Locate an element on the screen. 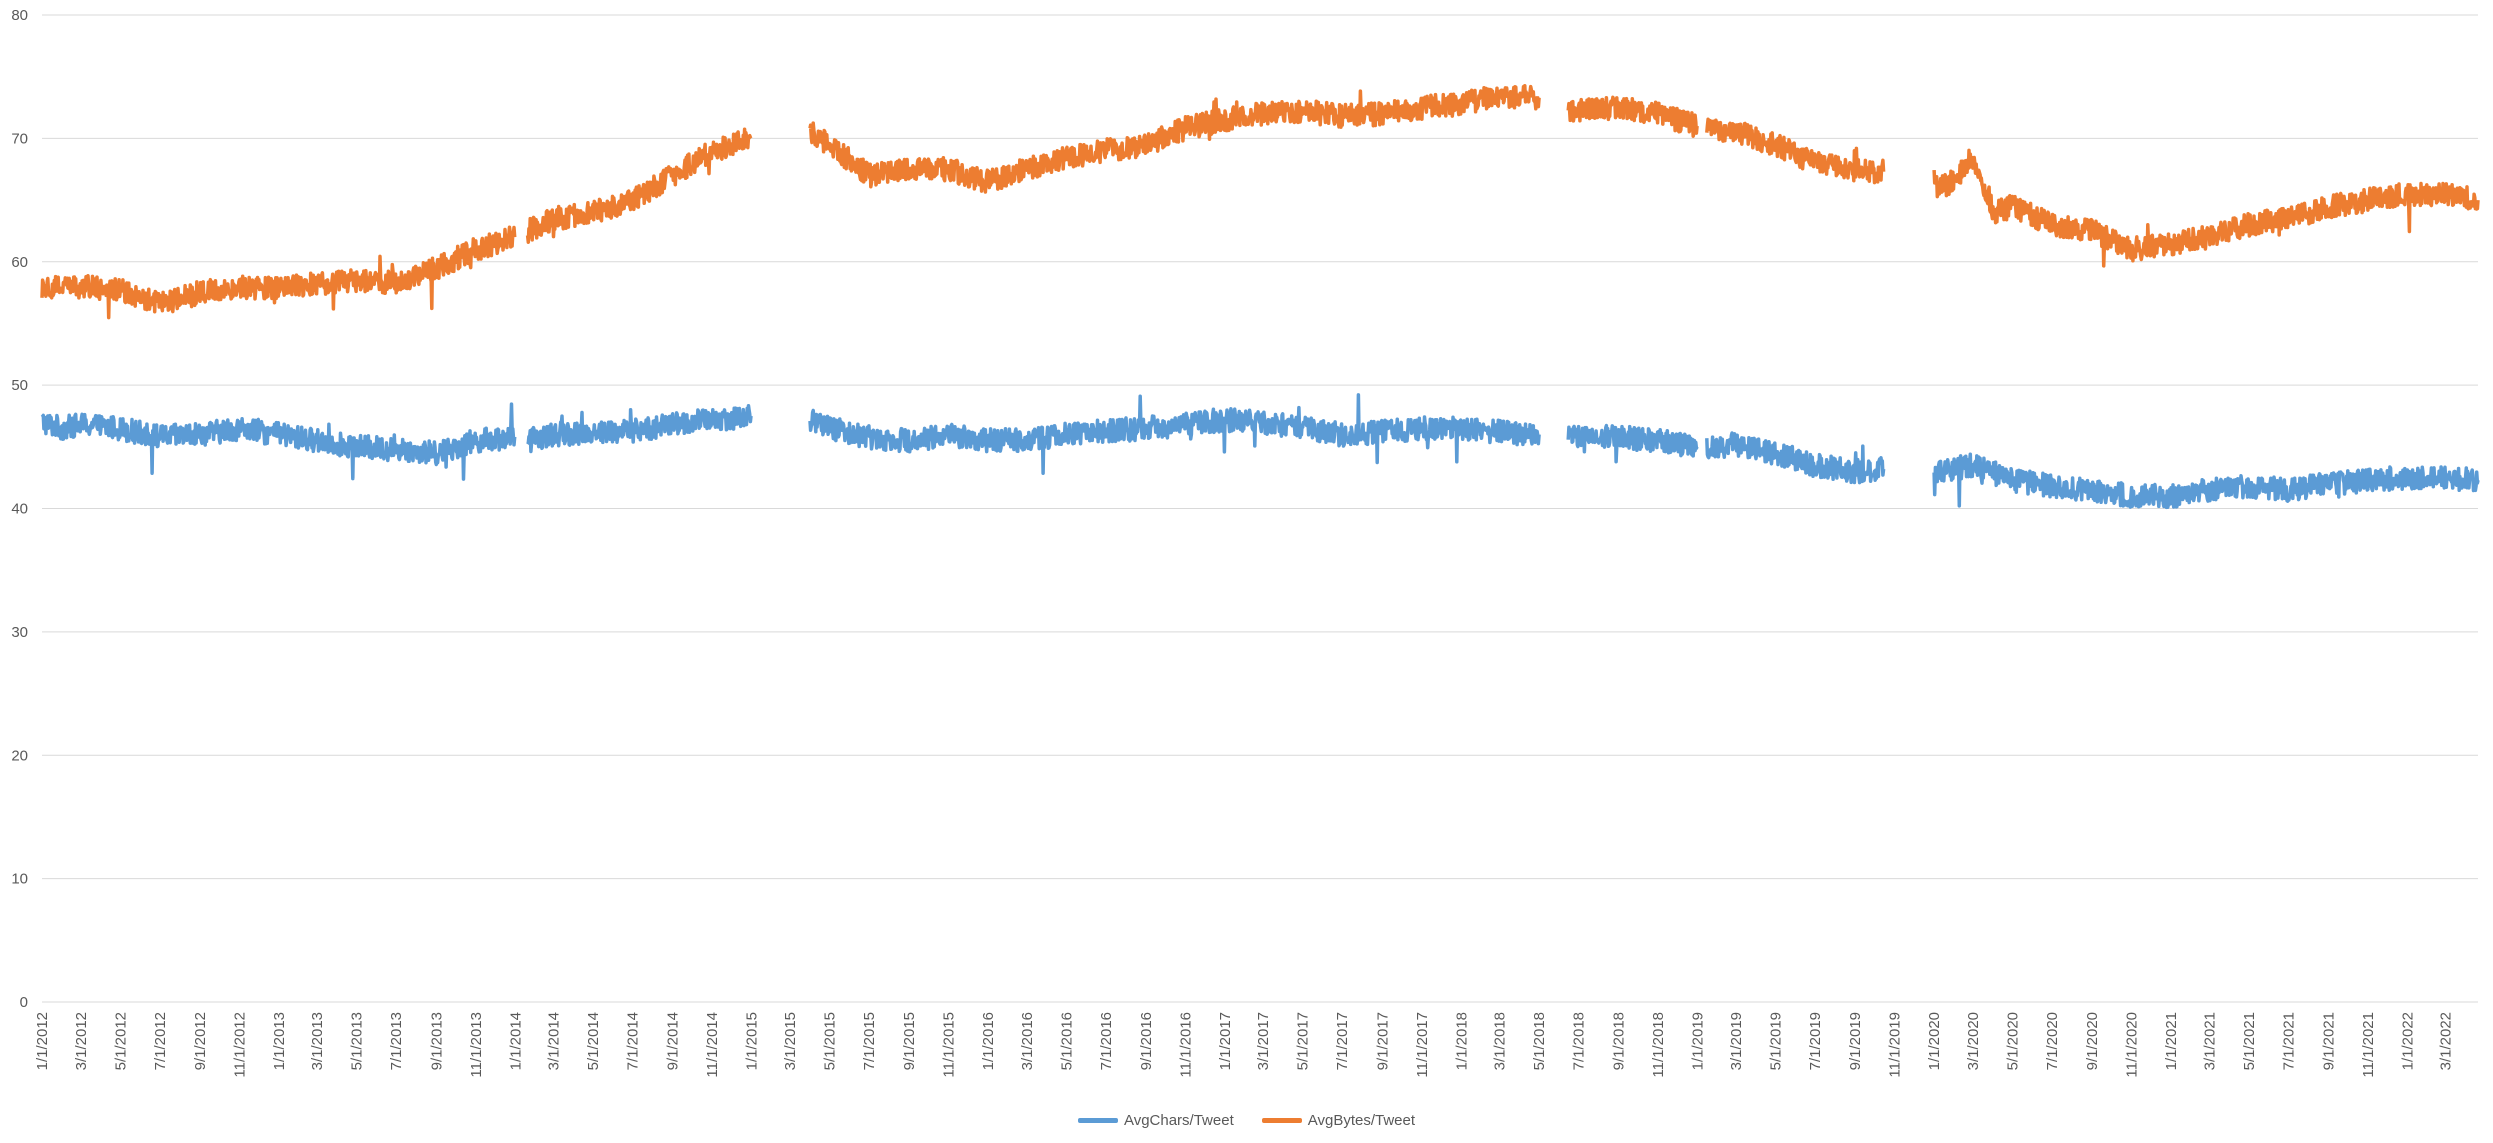 The height and width of the screenshot is (1143, 2493). legend-item-avgchars: AvgChars/Tweet is located at coordinates (1155, 1120).